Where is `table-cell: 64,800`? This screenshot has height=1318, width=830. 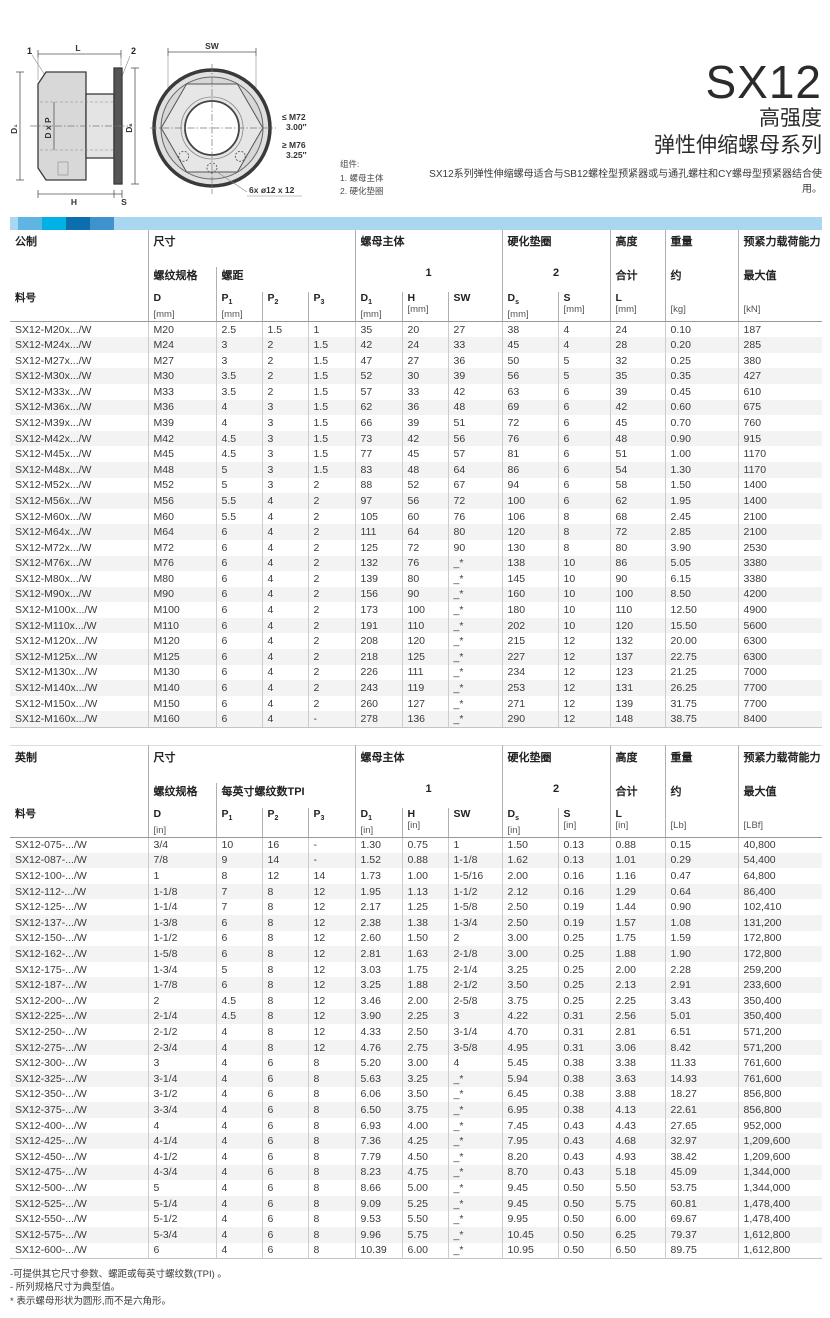
table-cell: 64,800 is located at coordinates (780, 876).